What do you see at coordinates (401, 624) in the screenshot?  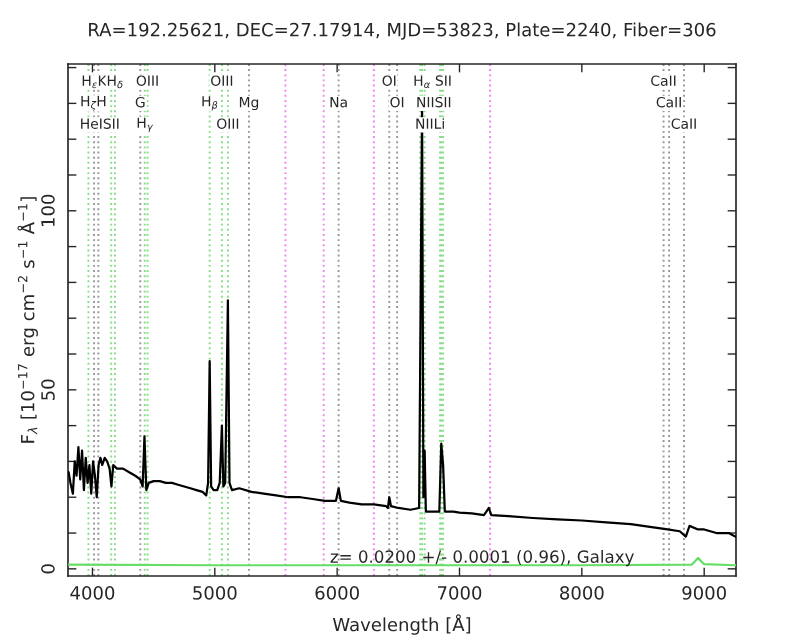 I see `x-axis-title: Wavelength [Å]` at bounding box center [401, 624].